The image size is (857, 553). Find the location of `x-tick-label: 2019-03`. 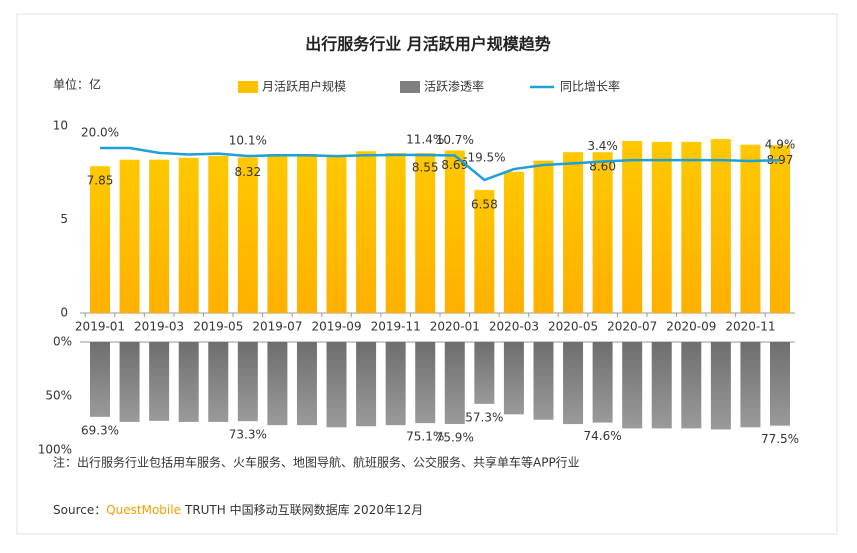

x-tick-label: 2019-03 is located at coordinates (159, 327).